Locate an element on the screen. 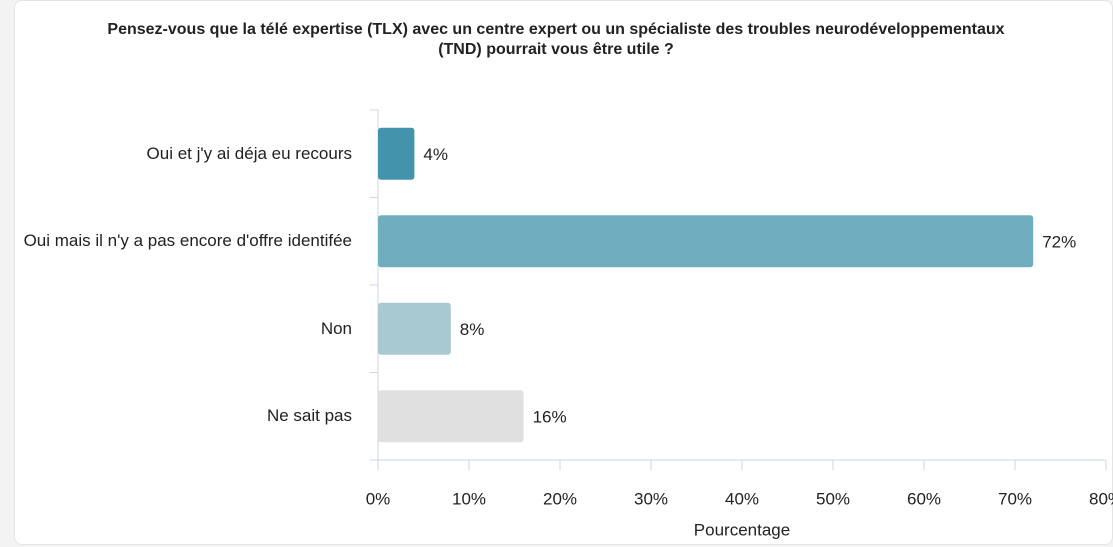 The height and width of the screenshot is (547, 1113). x-tick-label: 60% is located at coordinates (924, 498).